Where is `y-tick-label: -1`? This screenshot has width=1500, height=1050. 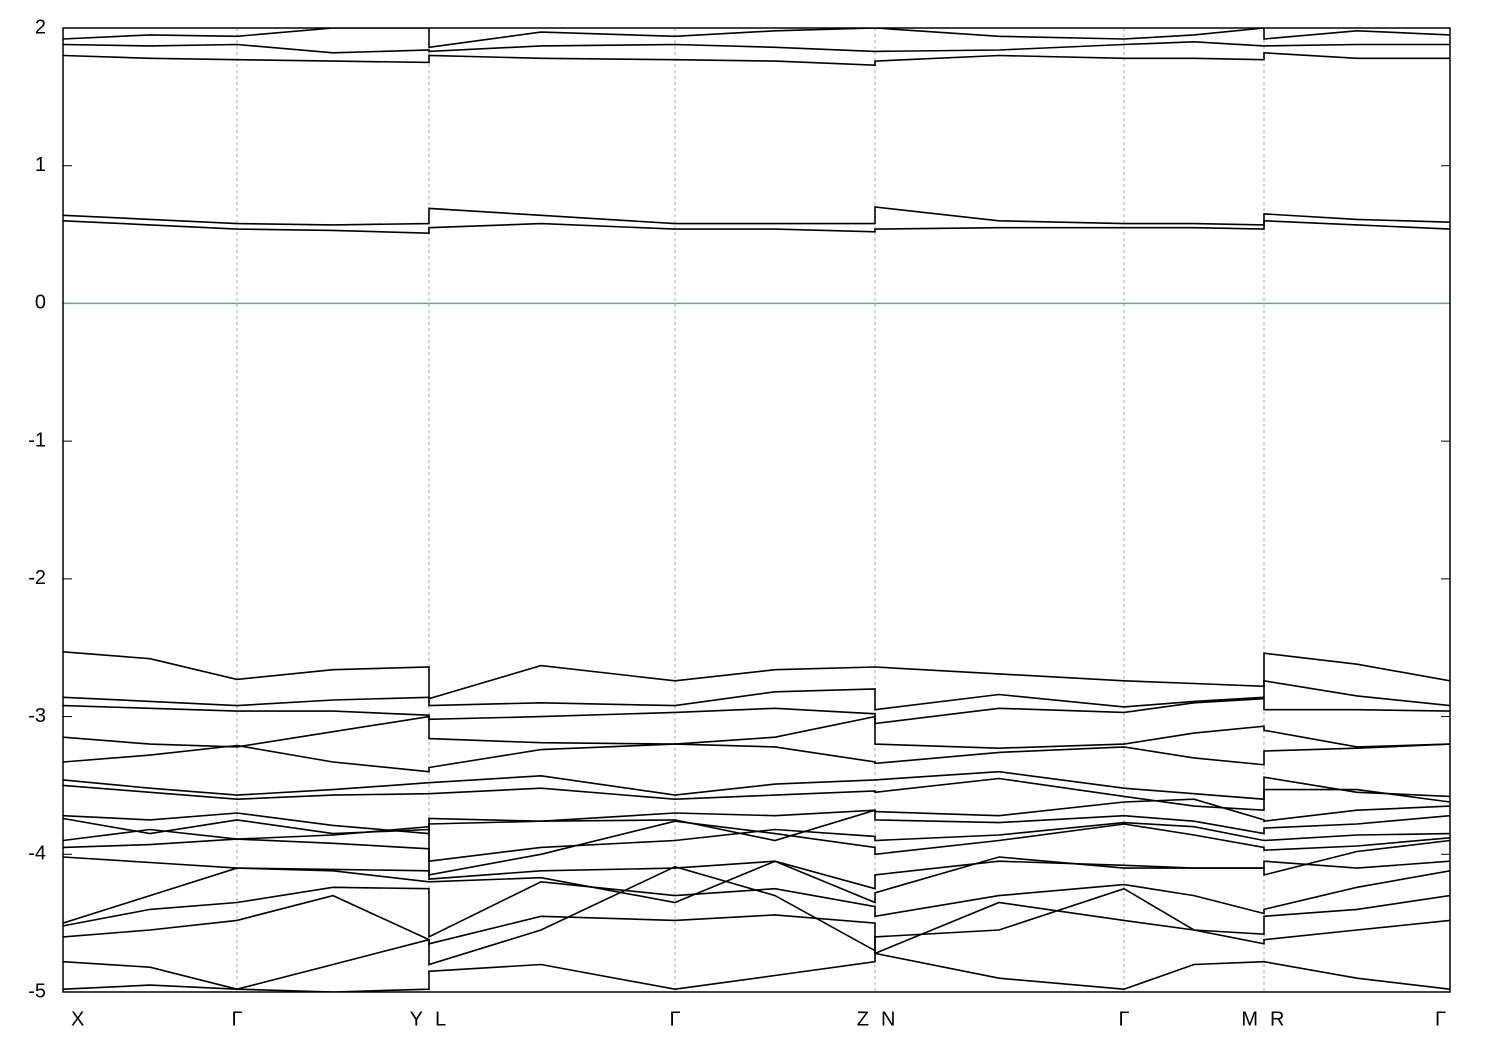 y-tick-label: -1 is located at coordinates (37, 440).